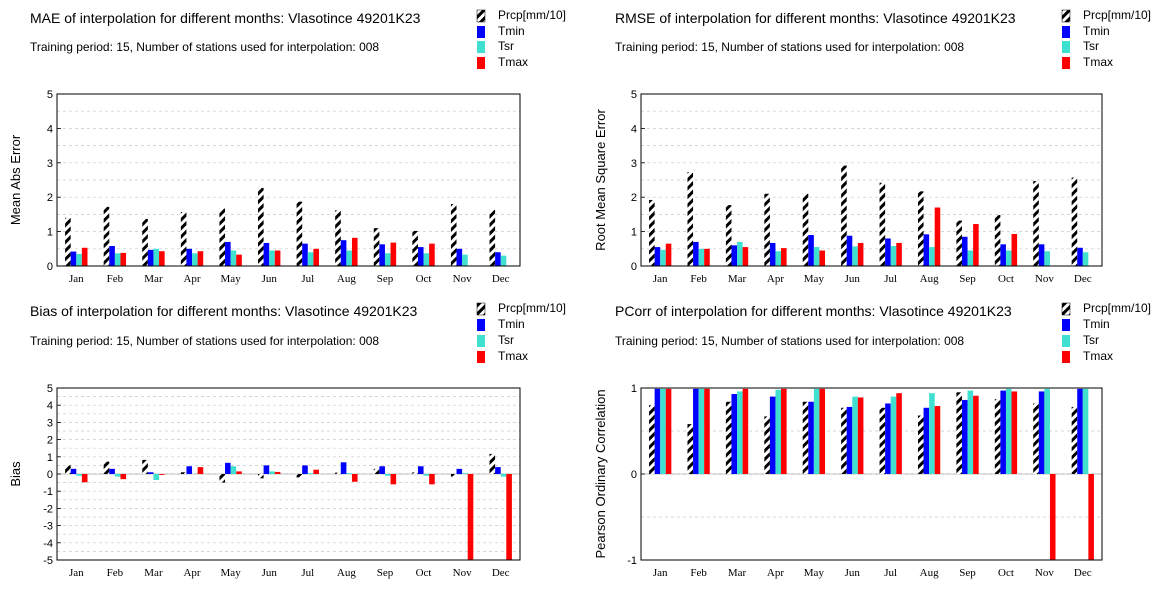 The width and height of the screenshot is (1167, 589). What do you see at coordinates (1066, 325) in the screenshot?
I see `legend-swatch-tmin` at bounding box center [1066, 325].